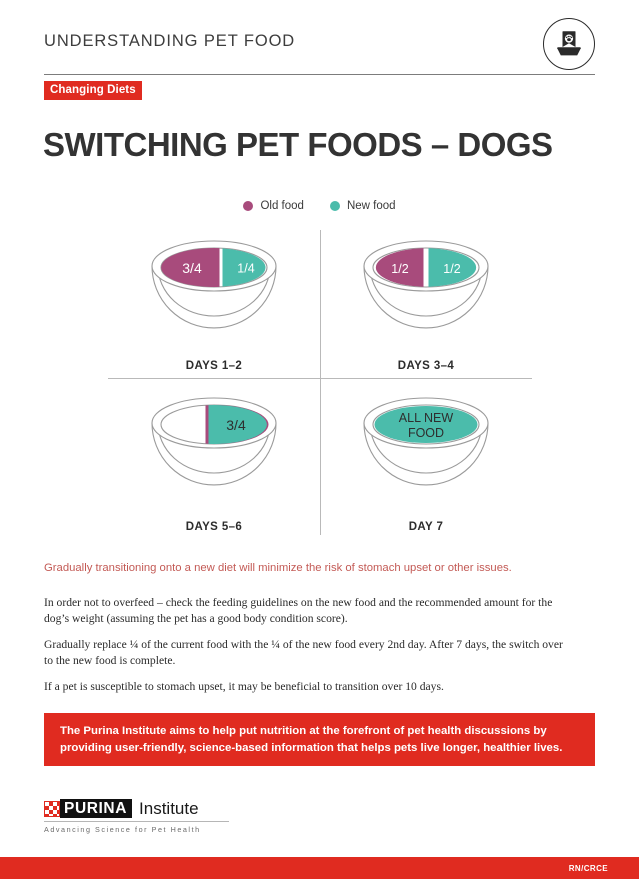 This screenshot has width=639, height=879. Describe the element at coordinates (214, 527) in the screenshot. I see `bowl-label-days-5-6: DAYS 5–6` at that location.